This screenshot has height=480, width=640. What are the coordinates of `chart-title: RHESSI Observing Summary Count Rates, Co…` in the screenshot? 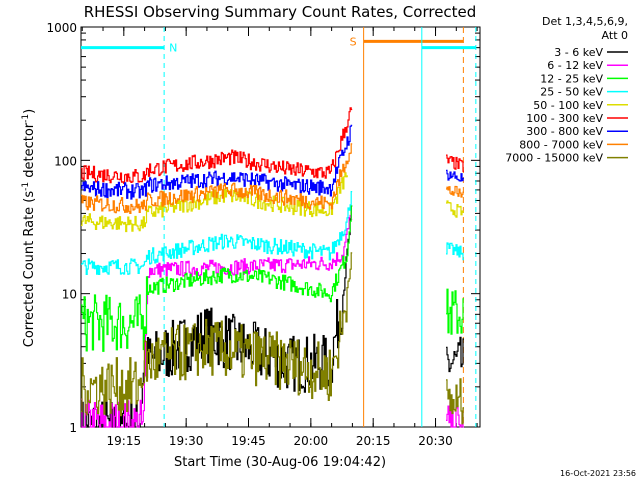 It's located at (280, 12).